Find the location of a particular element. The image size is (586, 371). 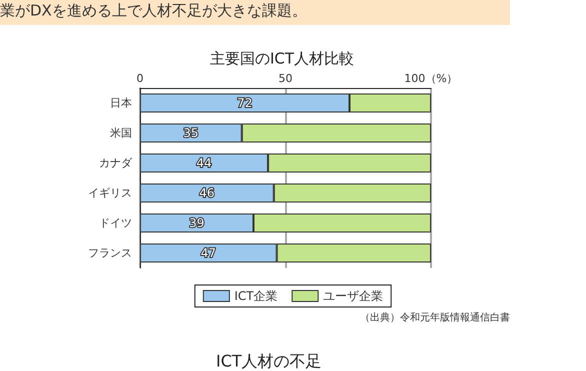

y-tick-label: 日本 is located at coordinates (121, 103).